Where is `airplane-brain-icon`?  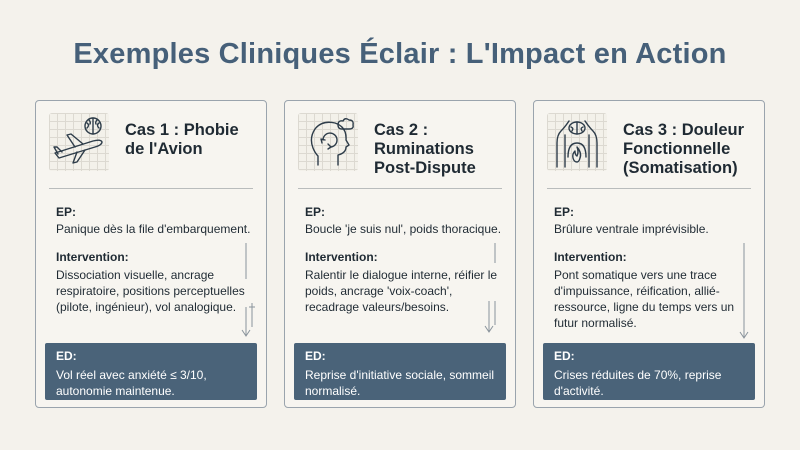 airplane-brain-icon is located at coordinates (79, 142).